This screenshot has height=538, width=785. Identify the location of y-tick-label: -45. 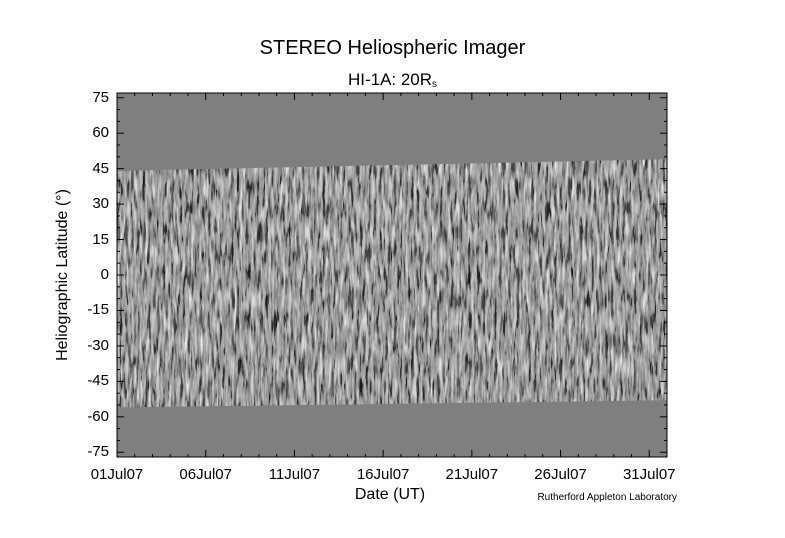
(98, 381).